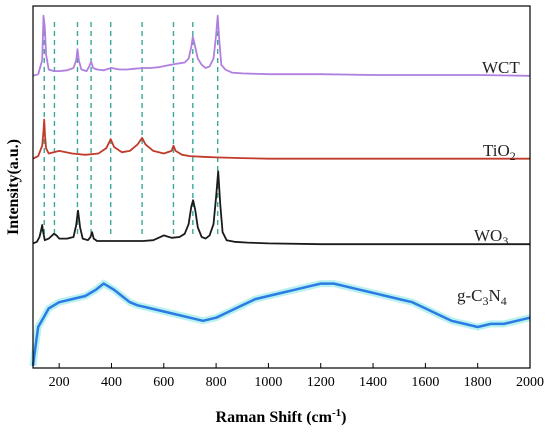  Describe the element at coordinates (59, 382) in the screenshot. I see `x-tick-label: 200` at that location.